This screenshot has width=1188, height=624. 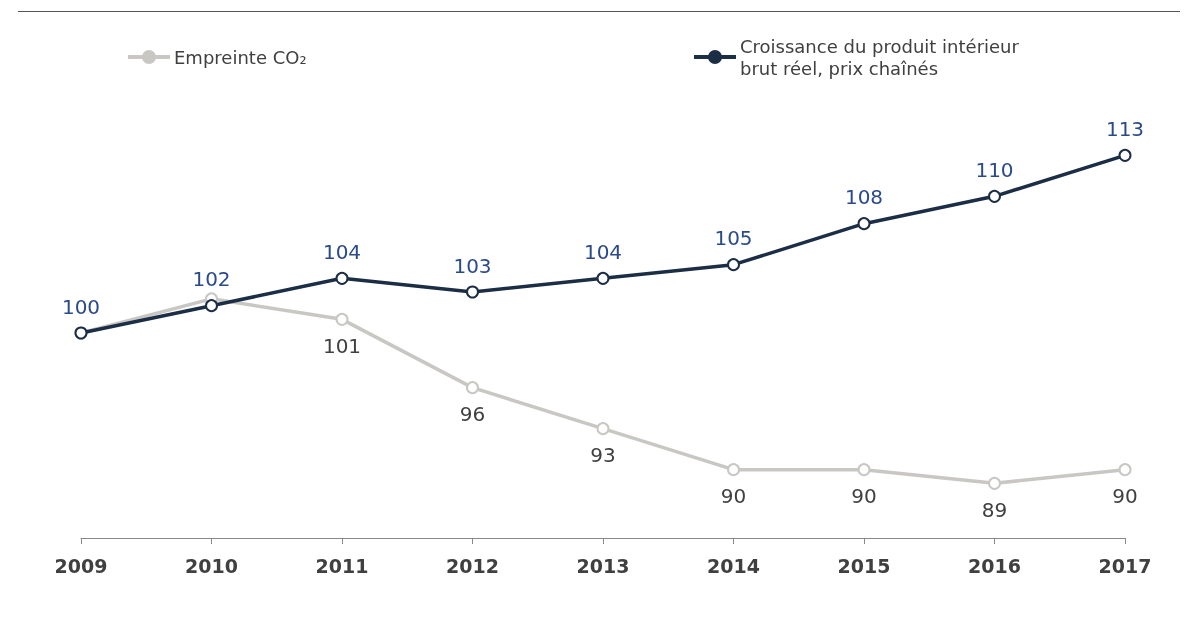 I want to click on x-tick-label: 2016, so click(x=994, y=565).